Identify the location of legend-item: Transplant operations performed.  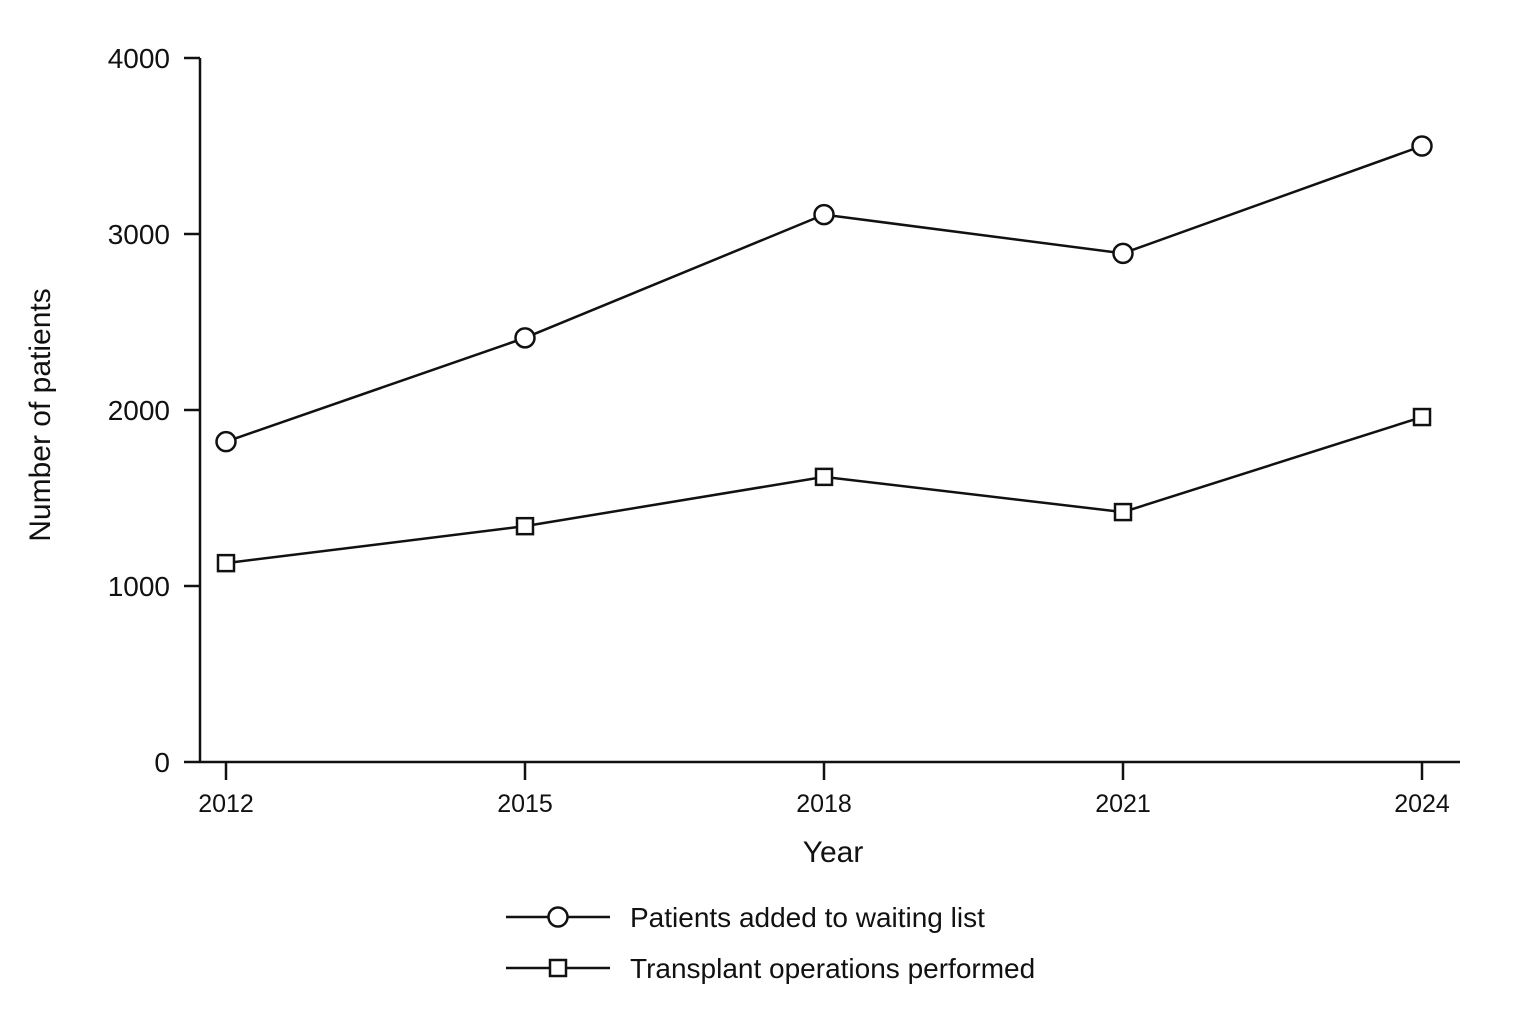
(770, 968).